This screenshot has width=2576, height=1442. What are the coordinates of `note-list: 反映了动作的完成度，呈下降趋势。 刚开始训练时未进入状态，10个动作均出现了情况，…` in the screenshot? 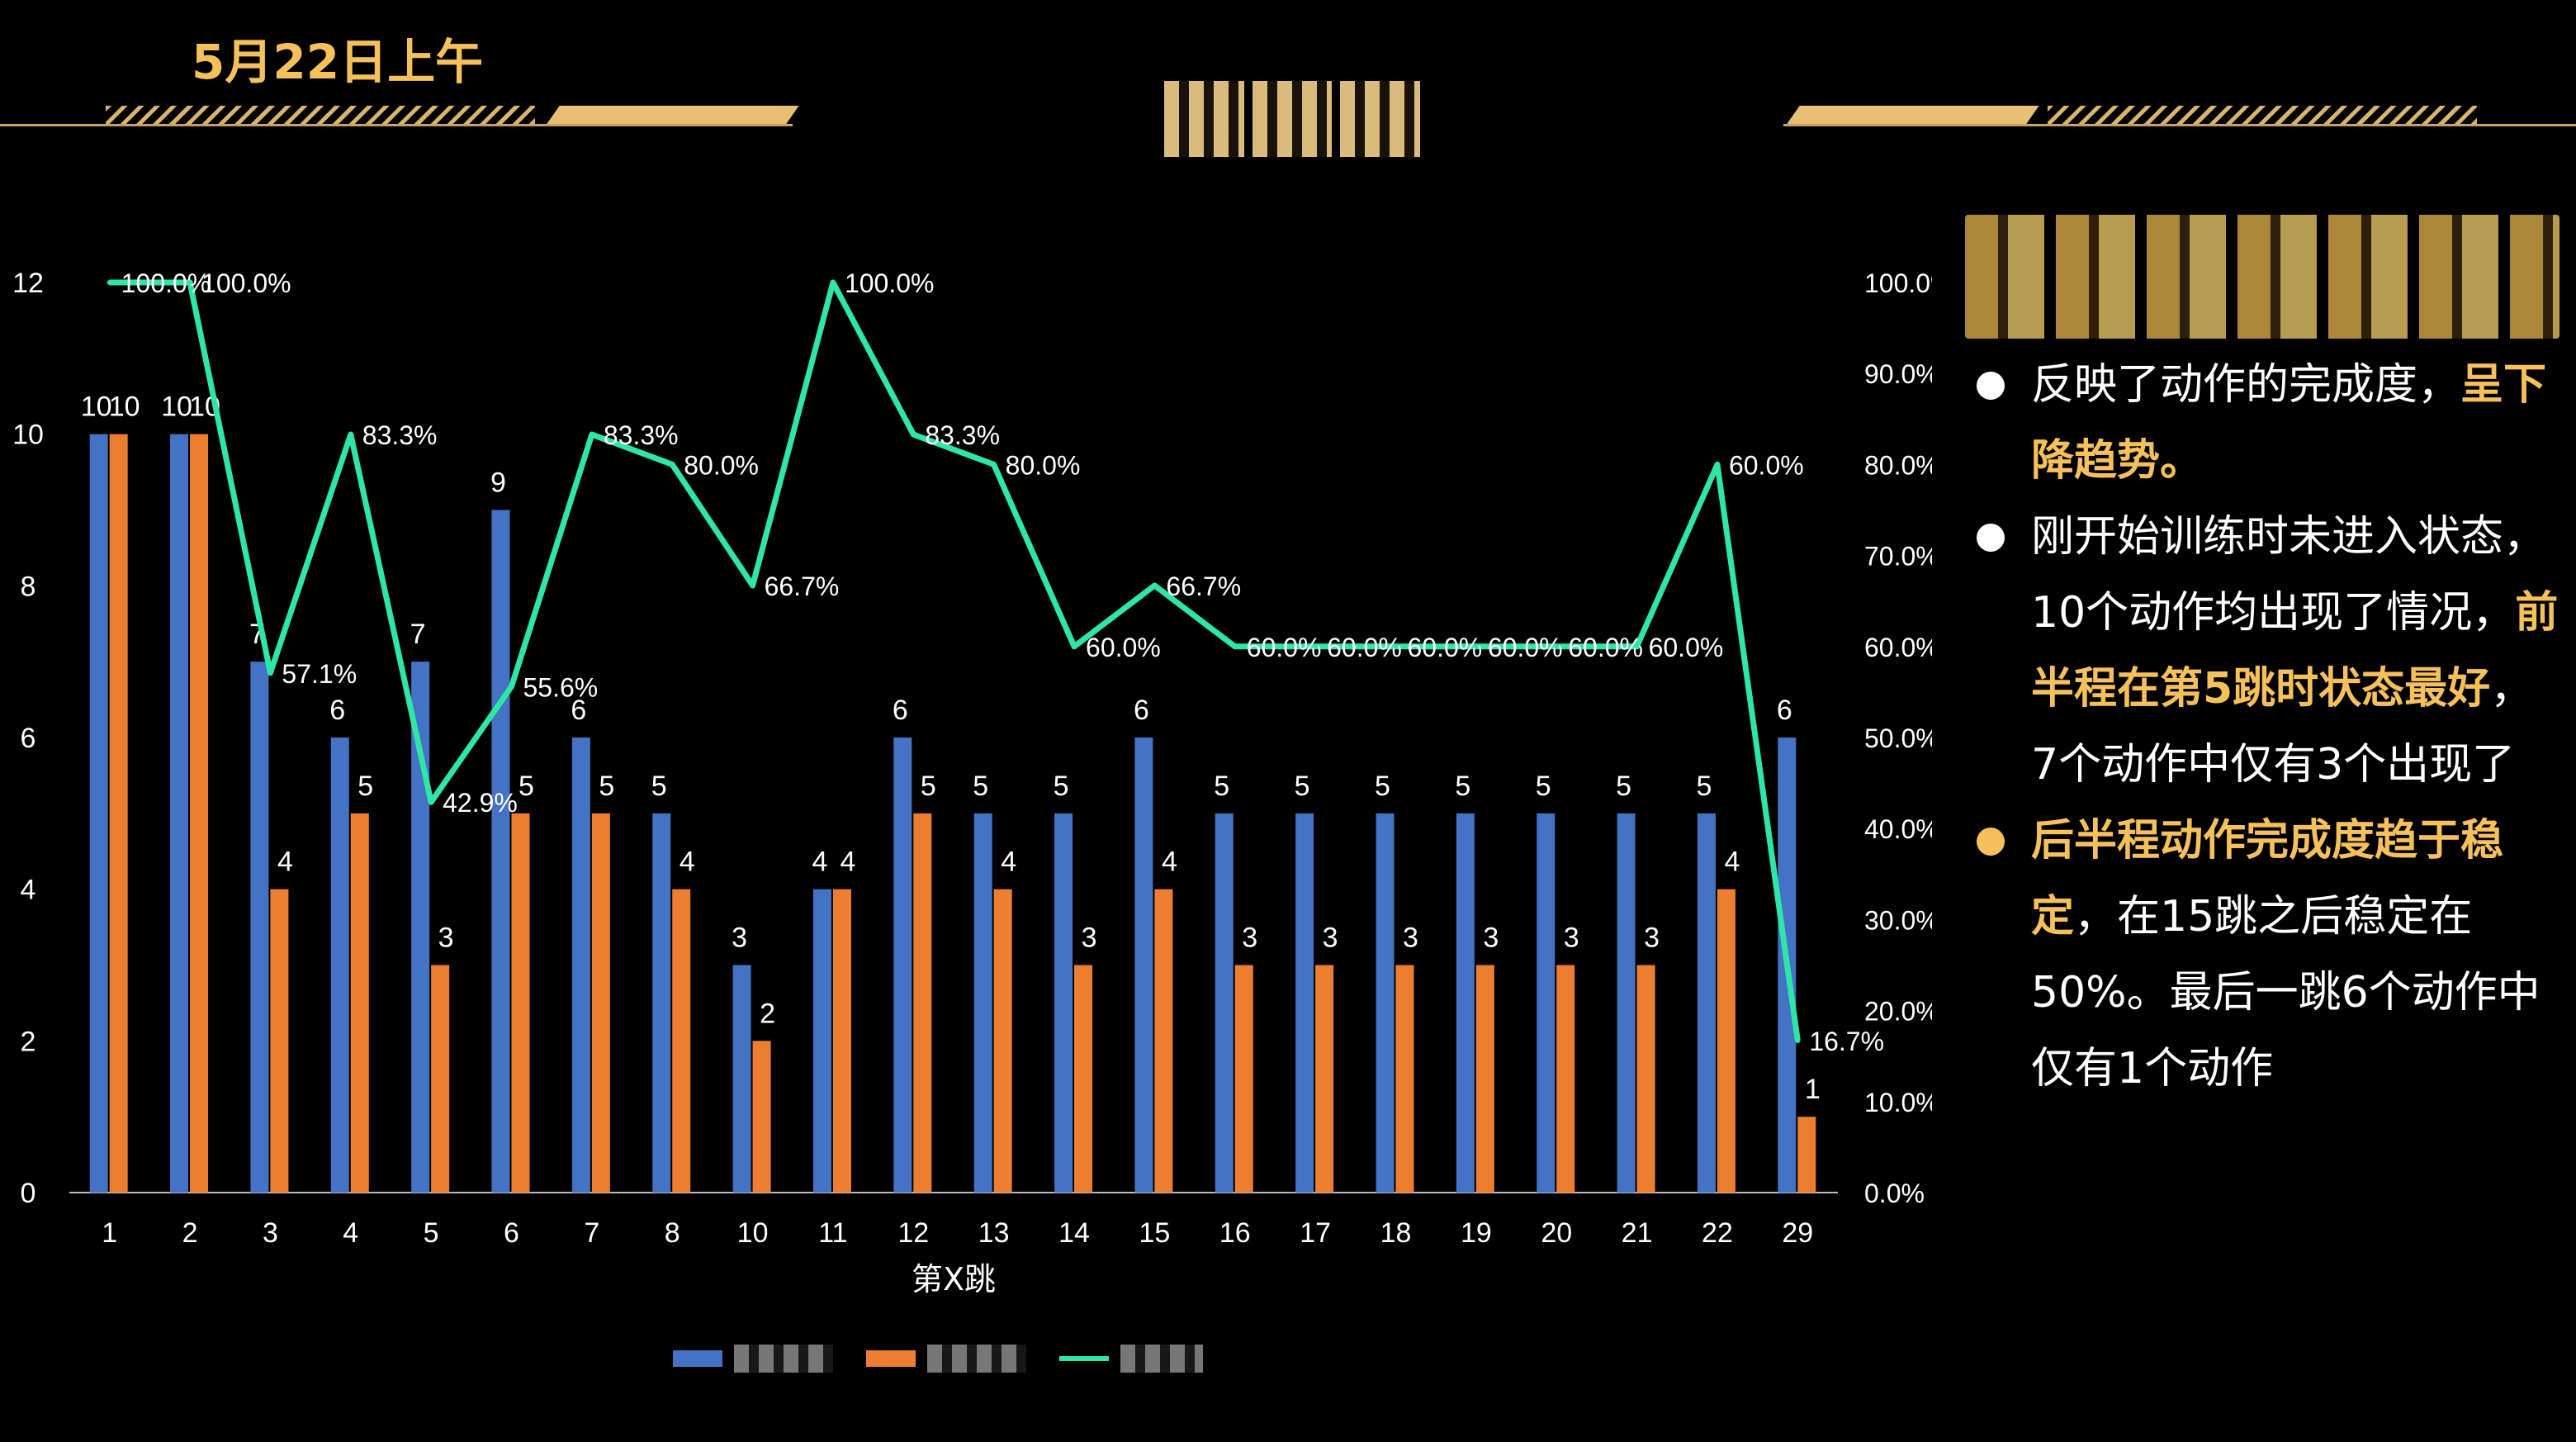 It's located at (2262, 727).